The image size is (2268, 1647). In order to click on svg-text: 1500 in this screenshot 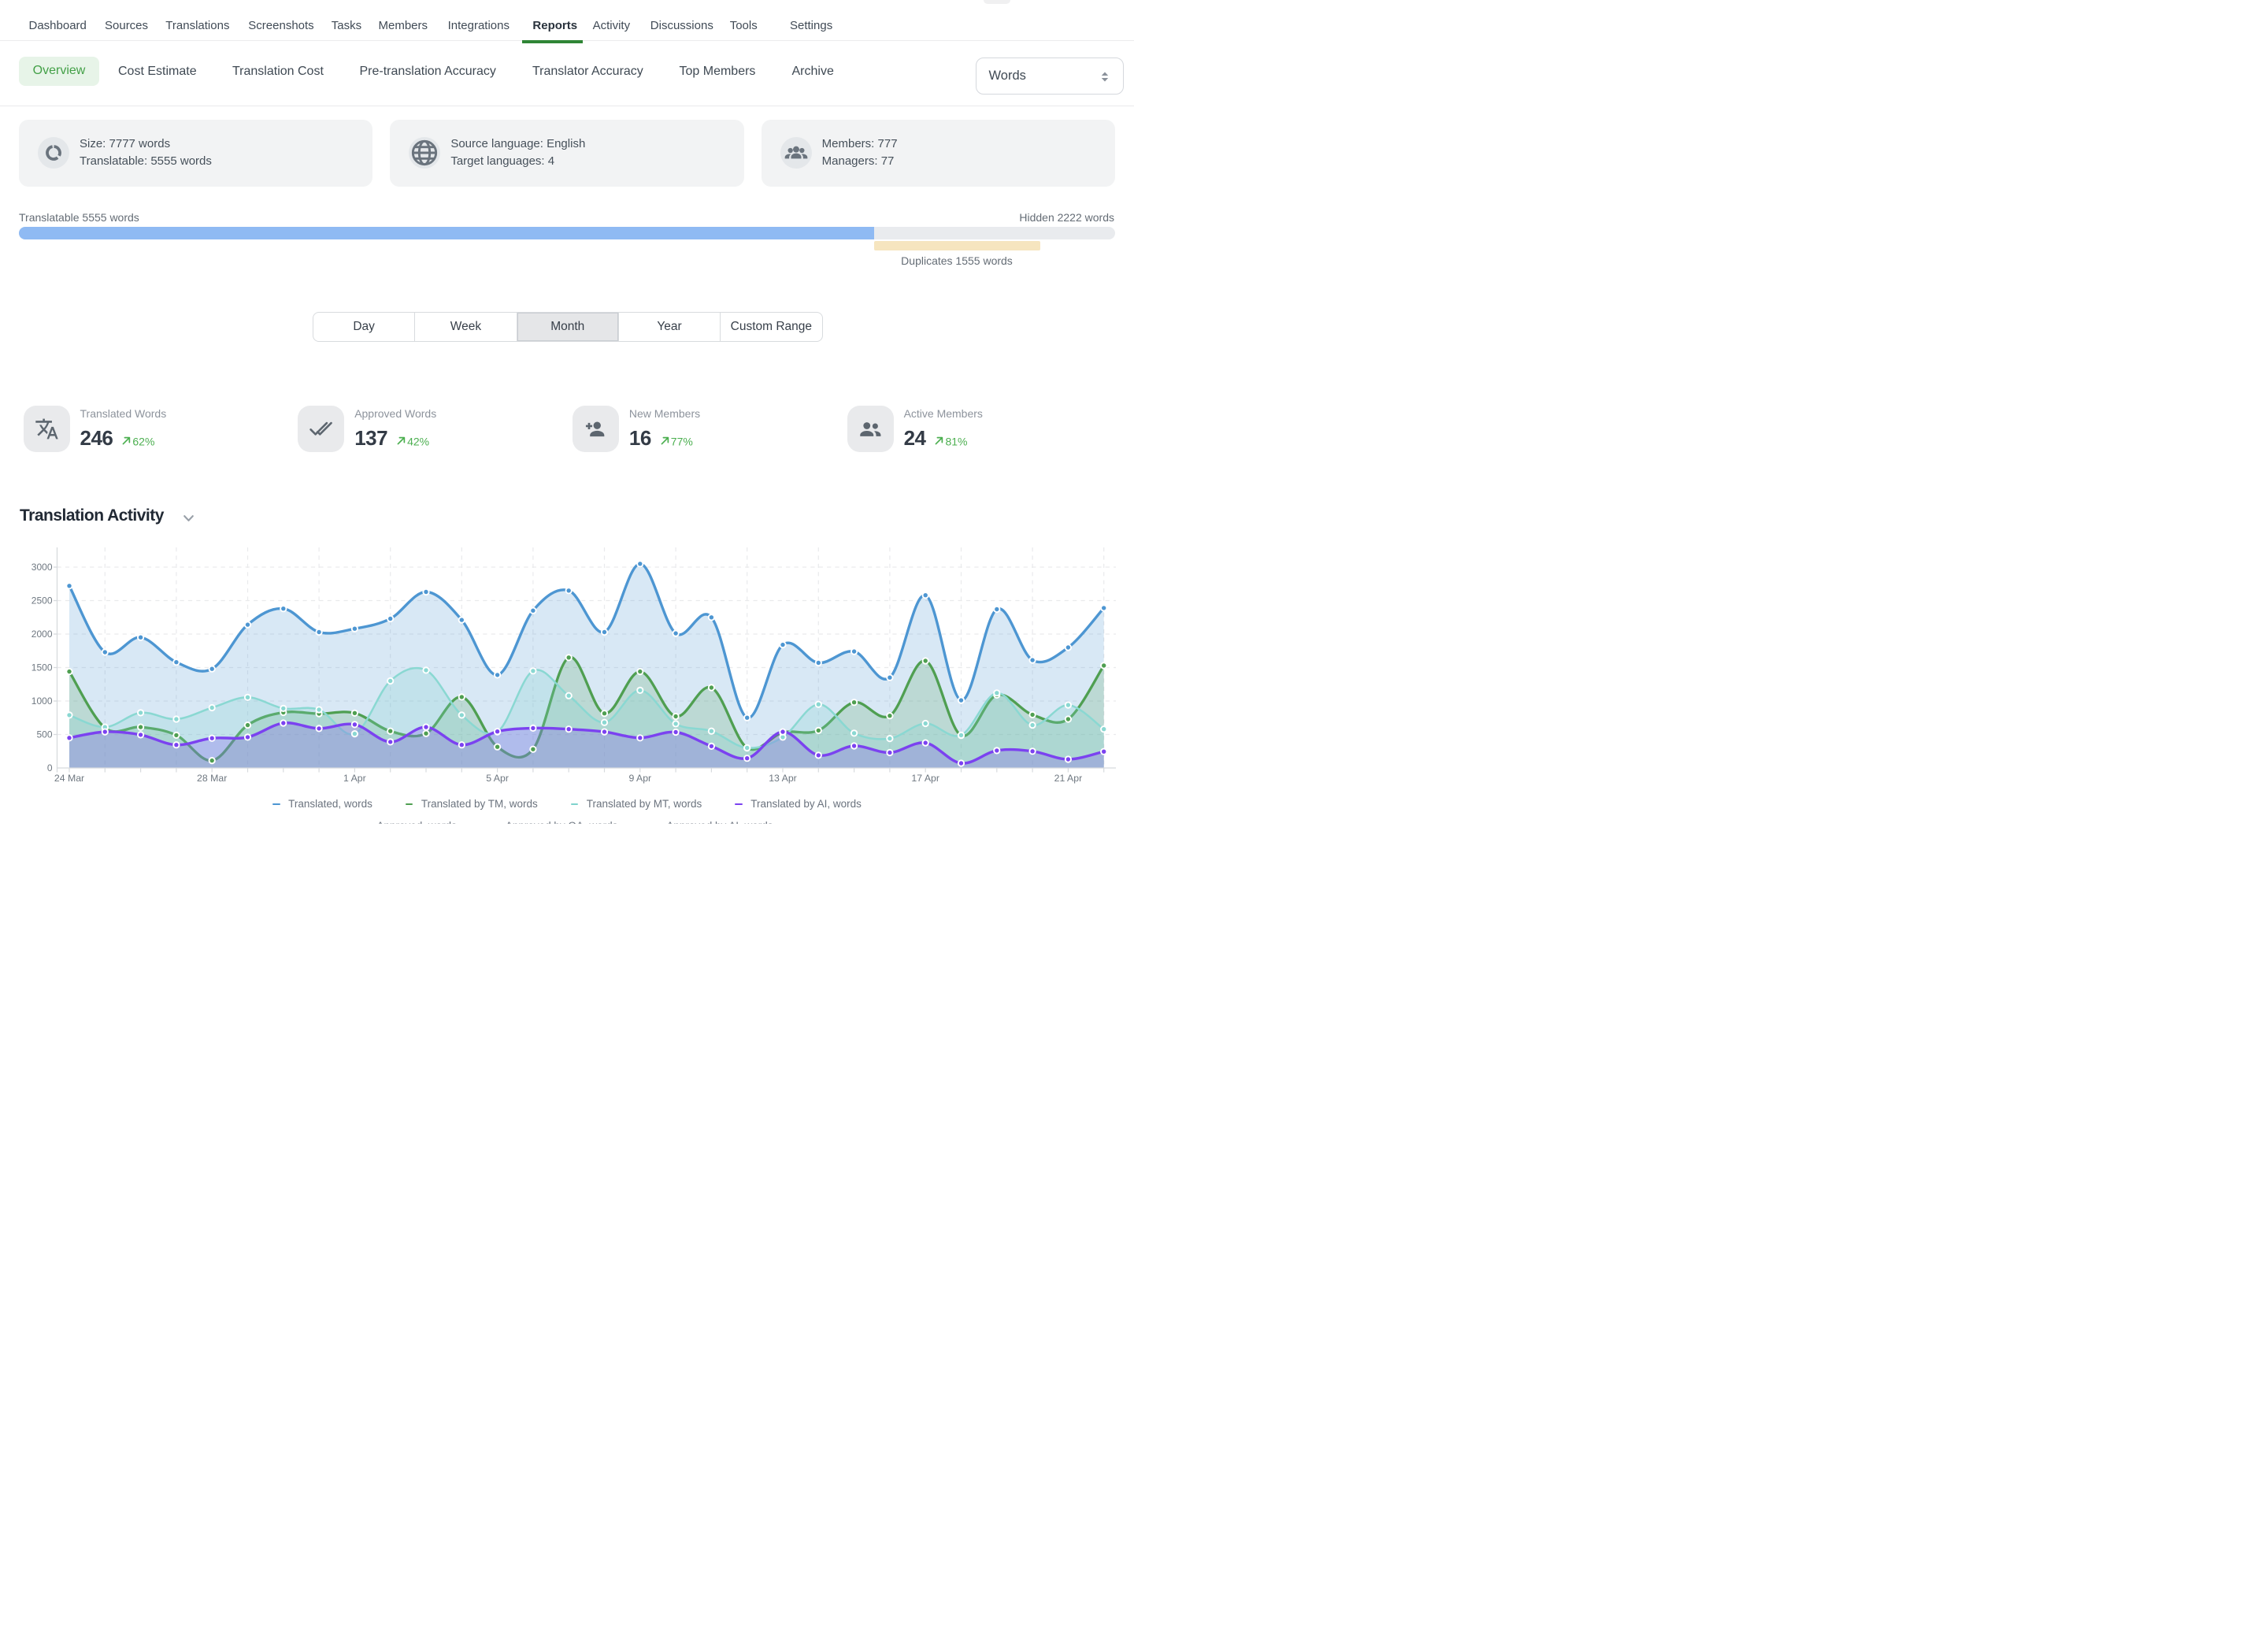, I will do `click(42, 667)`.